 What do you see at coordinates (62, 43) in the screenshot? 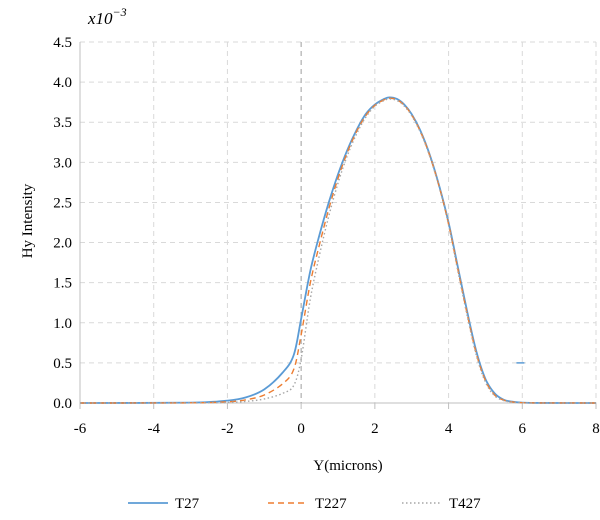
I see `y-tick-label: 4.5` at bounding box center [62, 43].